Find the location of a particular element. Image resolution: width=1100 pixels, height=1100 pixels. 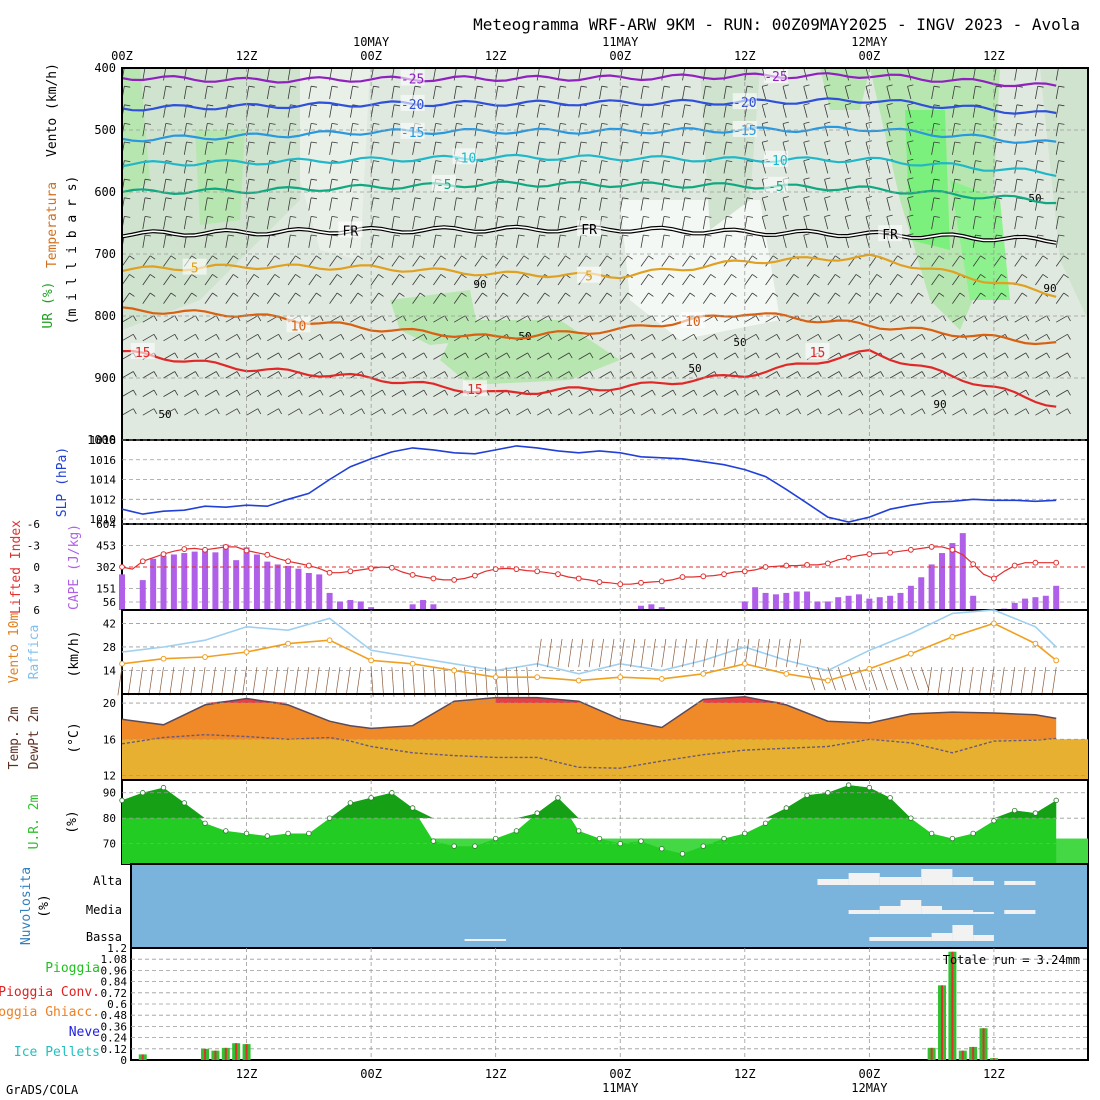

cape-tick-label: 56 is located at coordinates (109, 602).